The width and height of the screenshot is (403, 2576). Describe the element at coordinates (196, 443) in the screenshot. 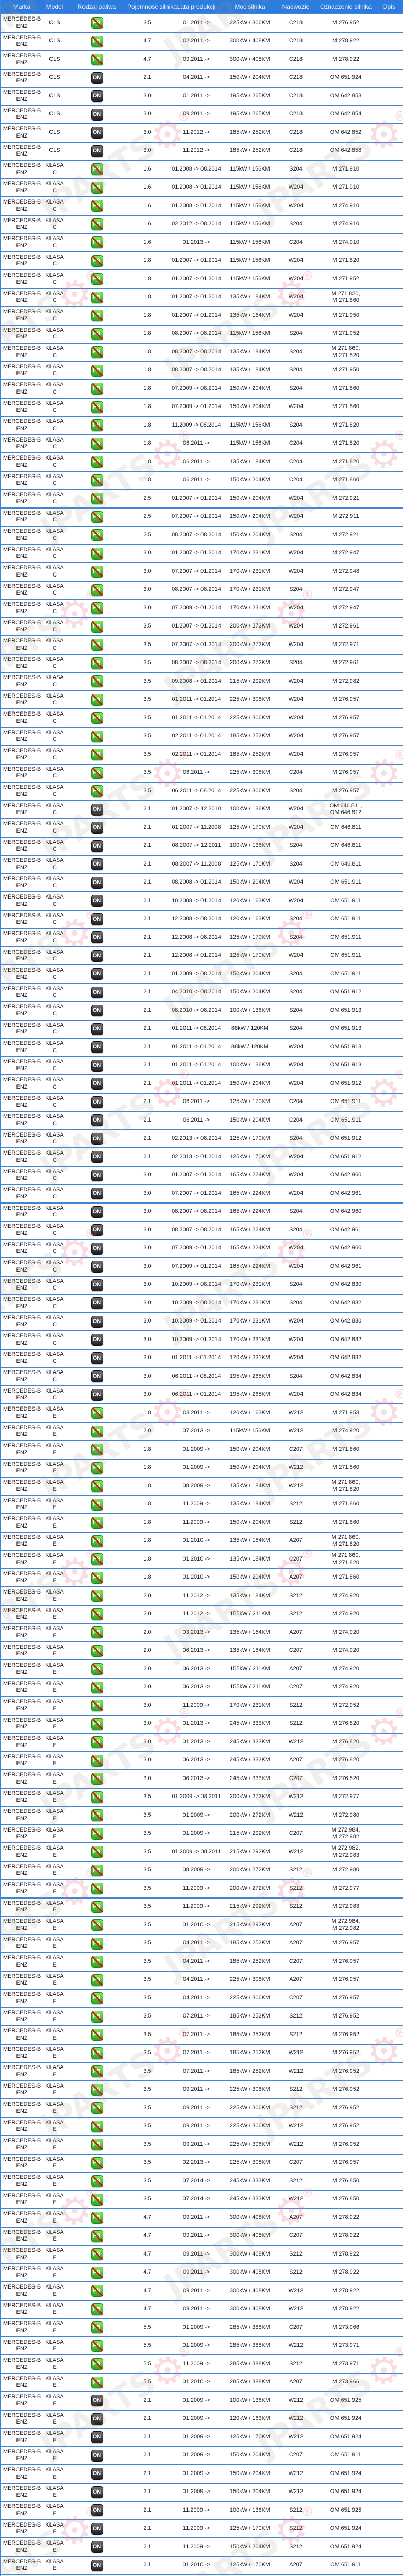

I see `cell-years: 06.2011 ->` at that location.